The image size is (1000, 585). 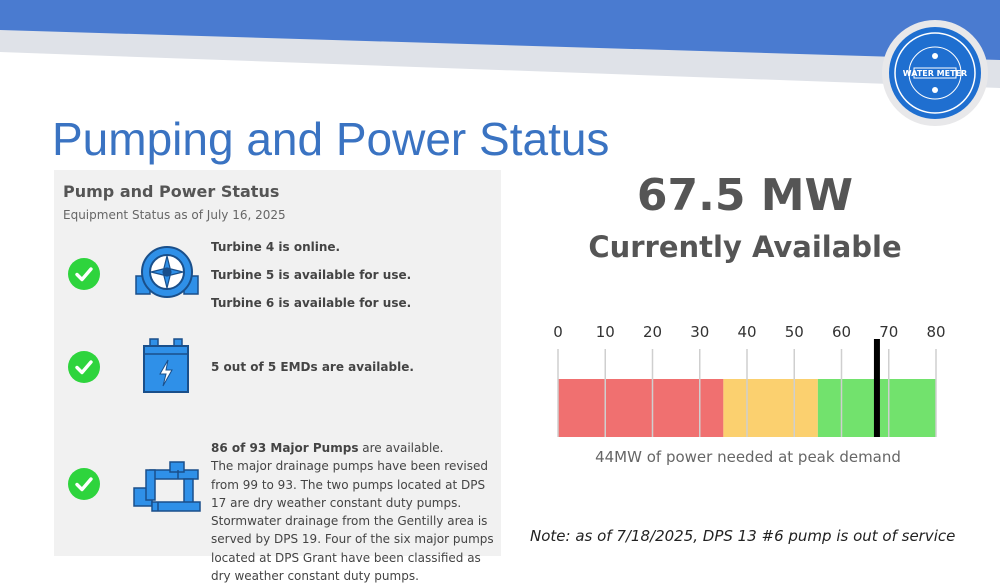 What do you see at coordinates (166, 365) in the screenshot?
I see `battery-icon` at bounding box center [166, 365].